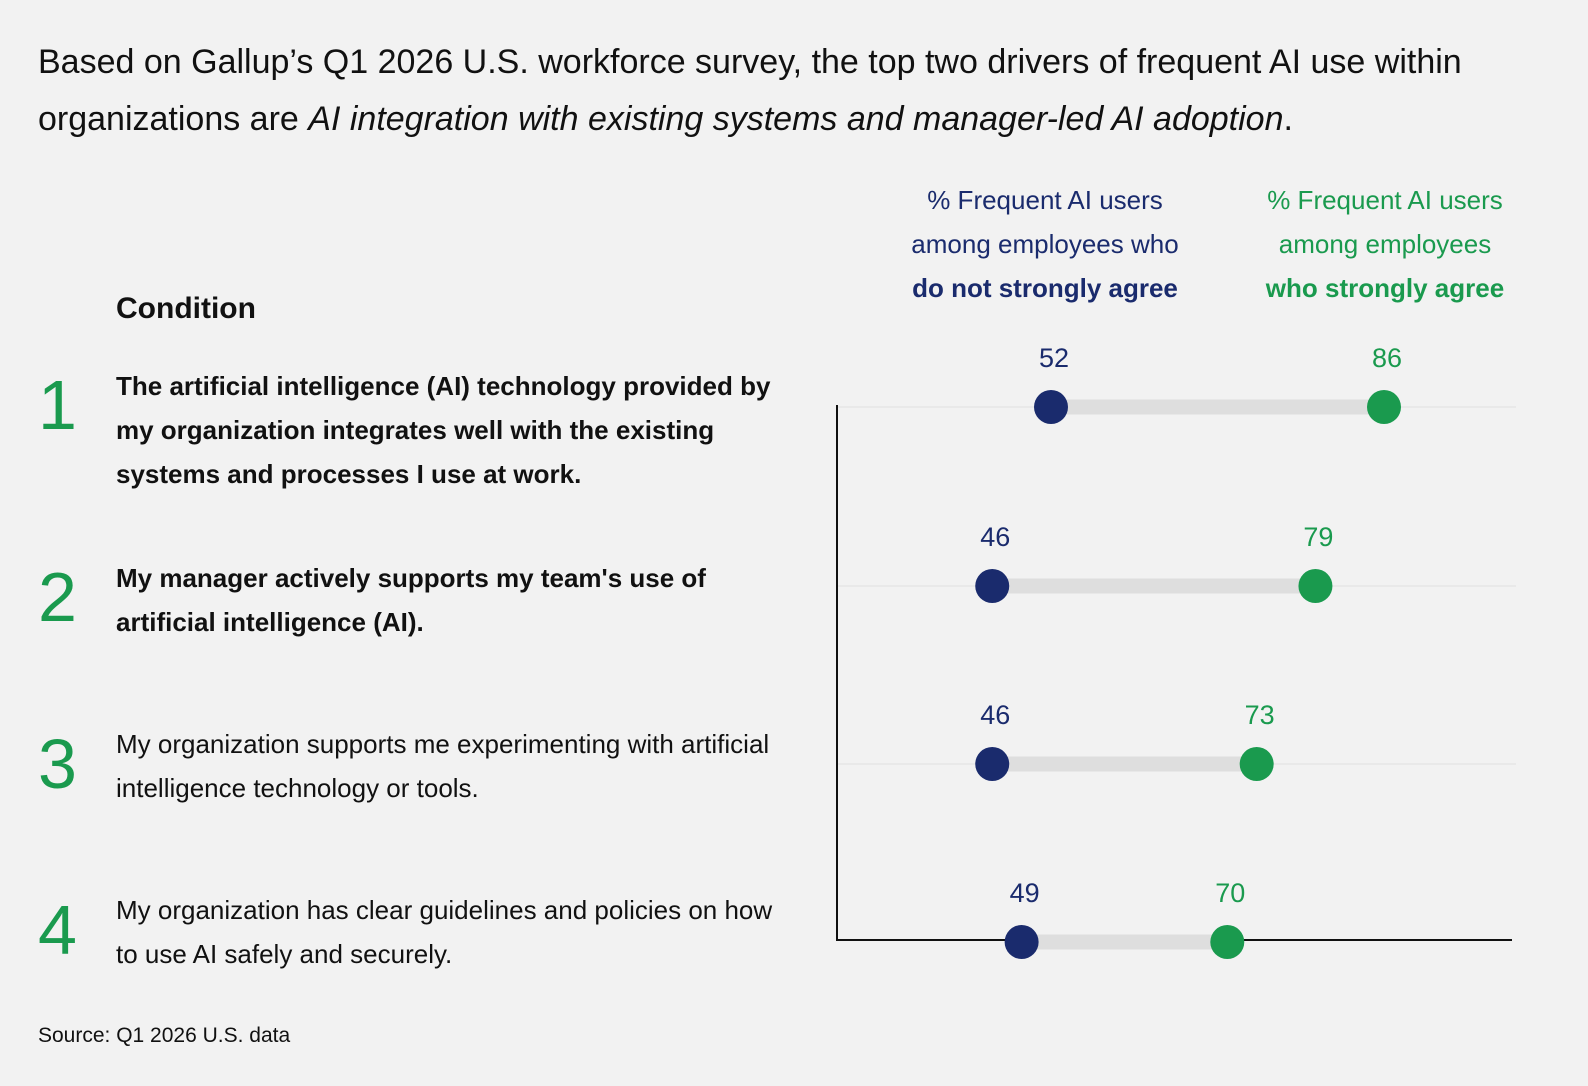 Image resolution: width=1588 pixels, height=1086 pixels. What do you see at coordinates (1230, 893) in the screenshot?
I see `value-label-strongly-agree: 70` at bounding box center [1230, 893].